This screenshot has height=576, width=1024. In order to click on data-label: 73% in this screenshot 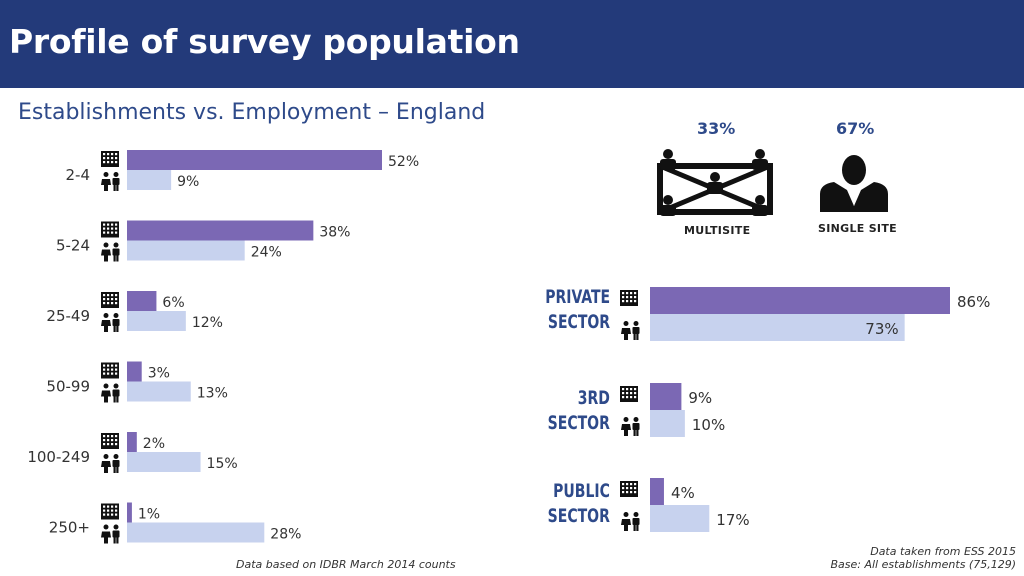, I will do `click(881, 329)`.